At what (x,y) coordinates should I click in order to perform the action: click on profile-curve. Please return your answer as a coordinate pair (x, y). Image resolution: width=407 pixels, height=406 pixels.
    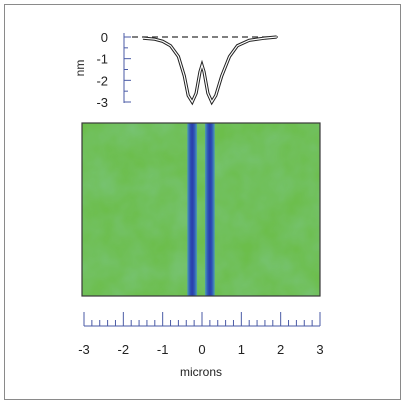
    Looking at the image, I should click on (209, 70).